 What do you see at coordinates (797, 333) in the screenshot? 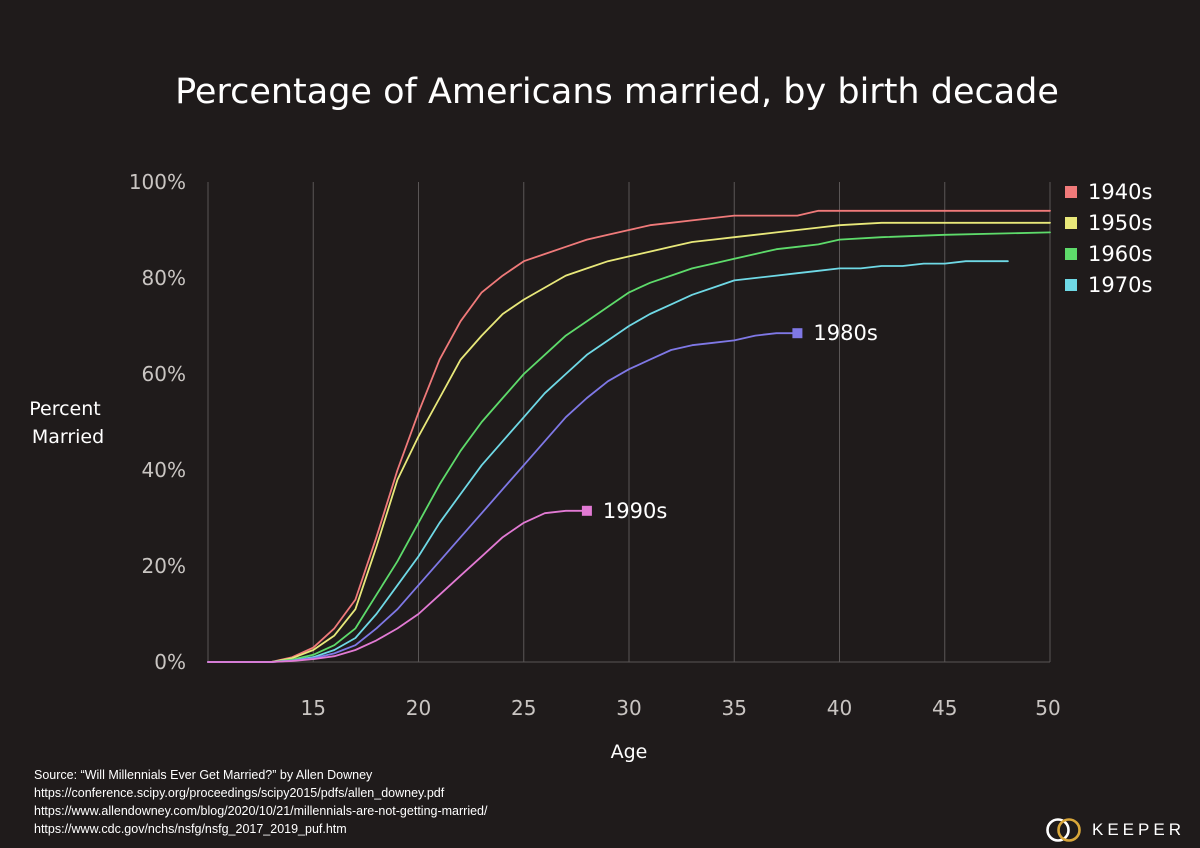
I see `series-end-marker-1980s` at bounding box center [797, 333].